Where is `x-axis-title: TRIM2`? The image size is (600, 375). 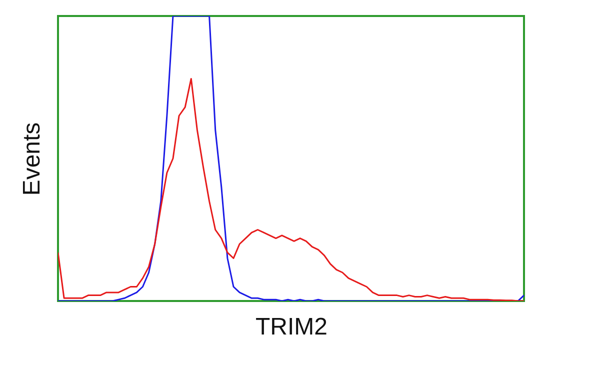 x-axis-title: TRIM2 is located at coordinates (292, 327).